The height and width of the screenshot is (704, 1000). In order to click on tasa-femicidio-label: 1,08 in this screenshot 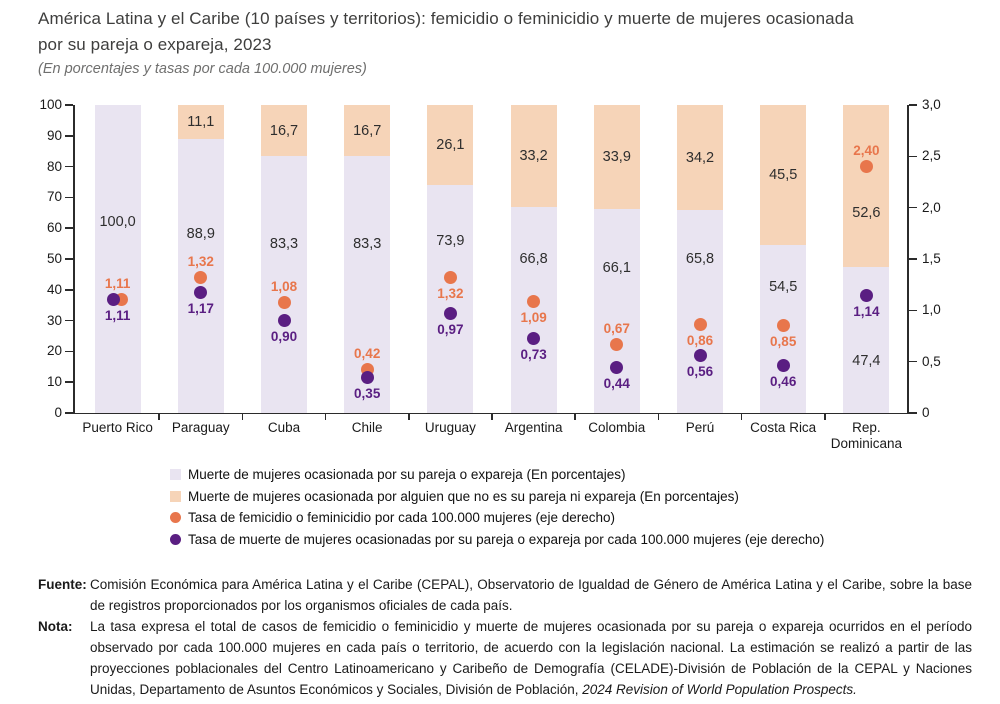, I will do `click(284, 286)`.